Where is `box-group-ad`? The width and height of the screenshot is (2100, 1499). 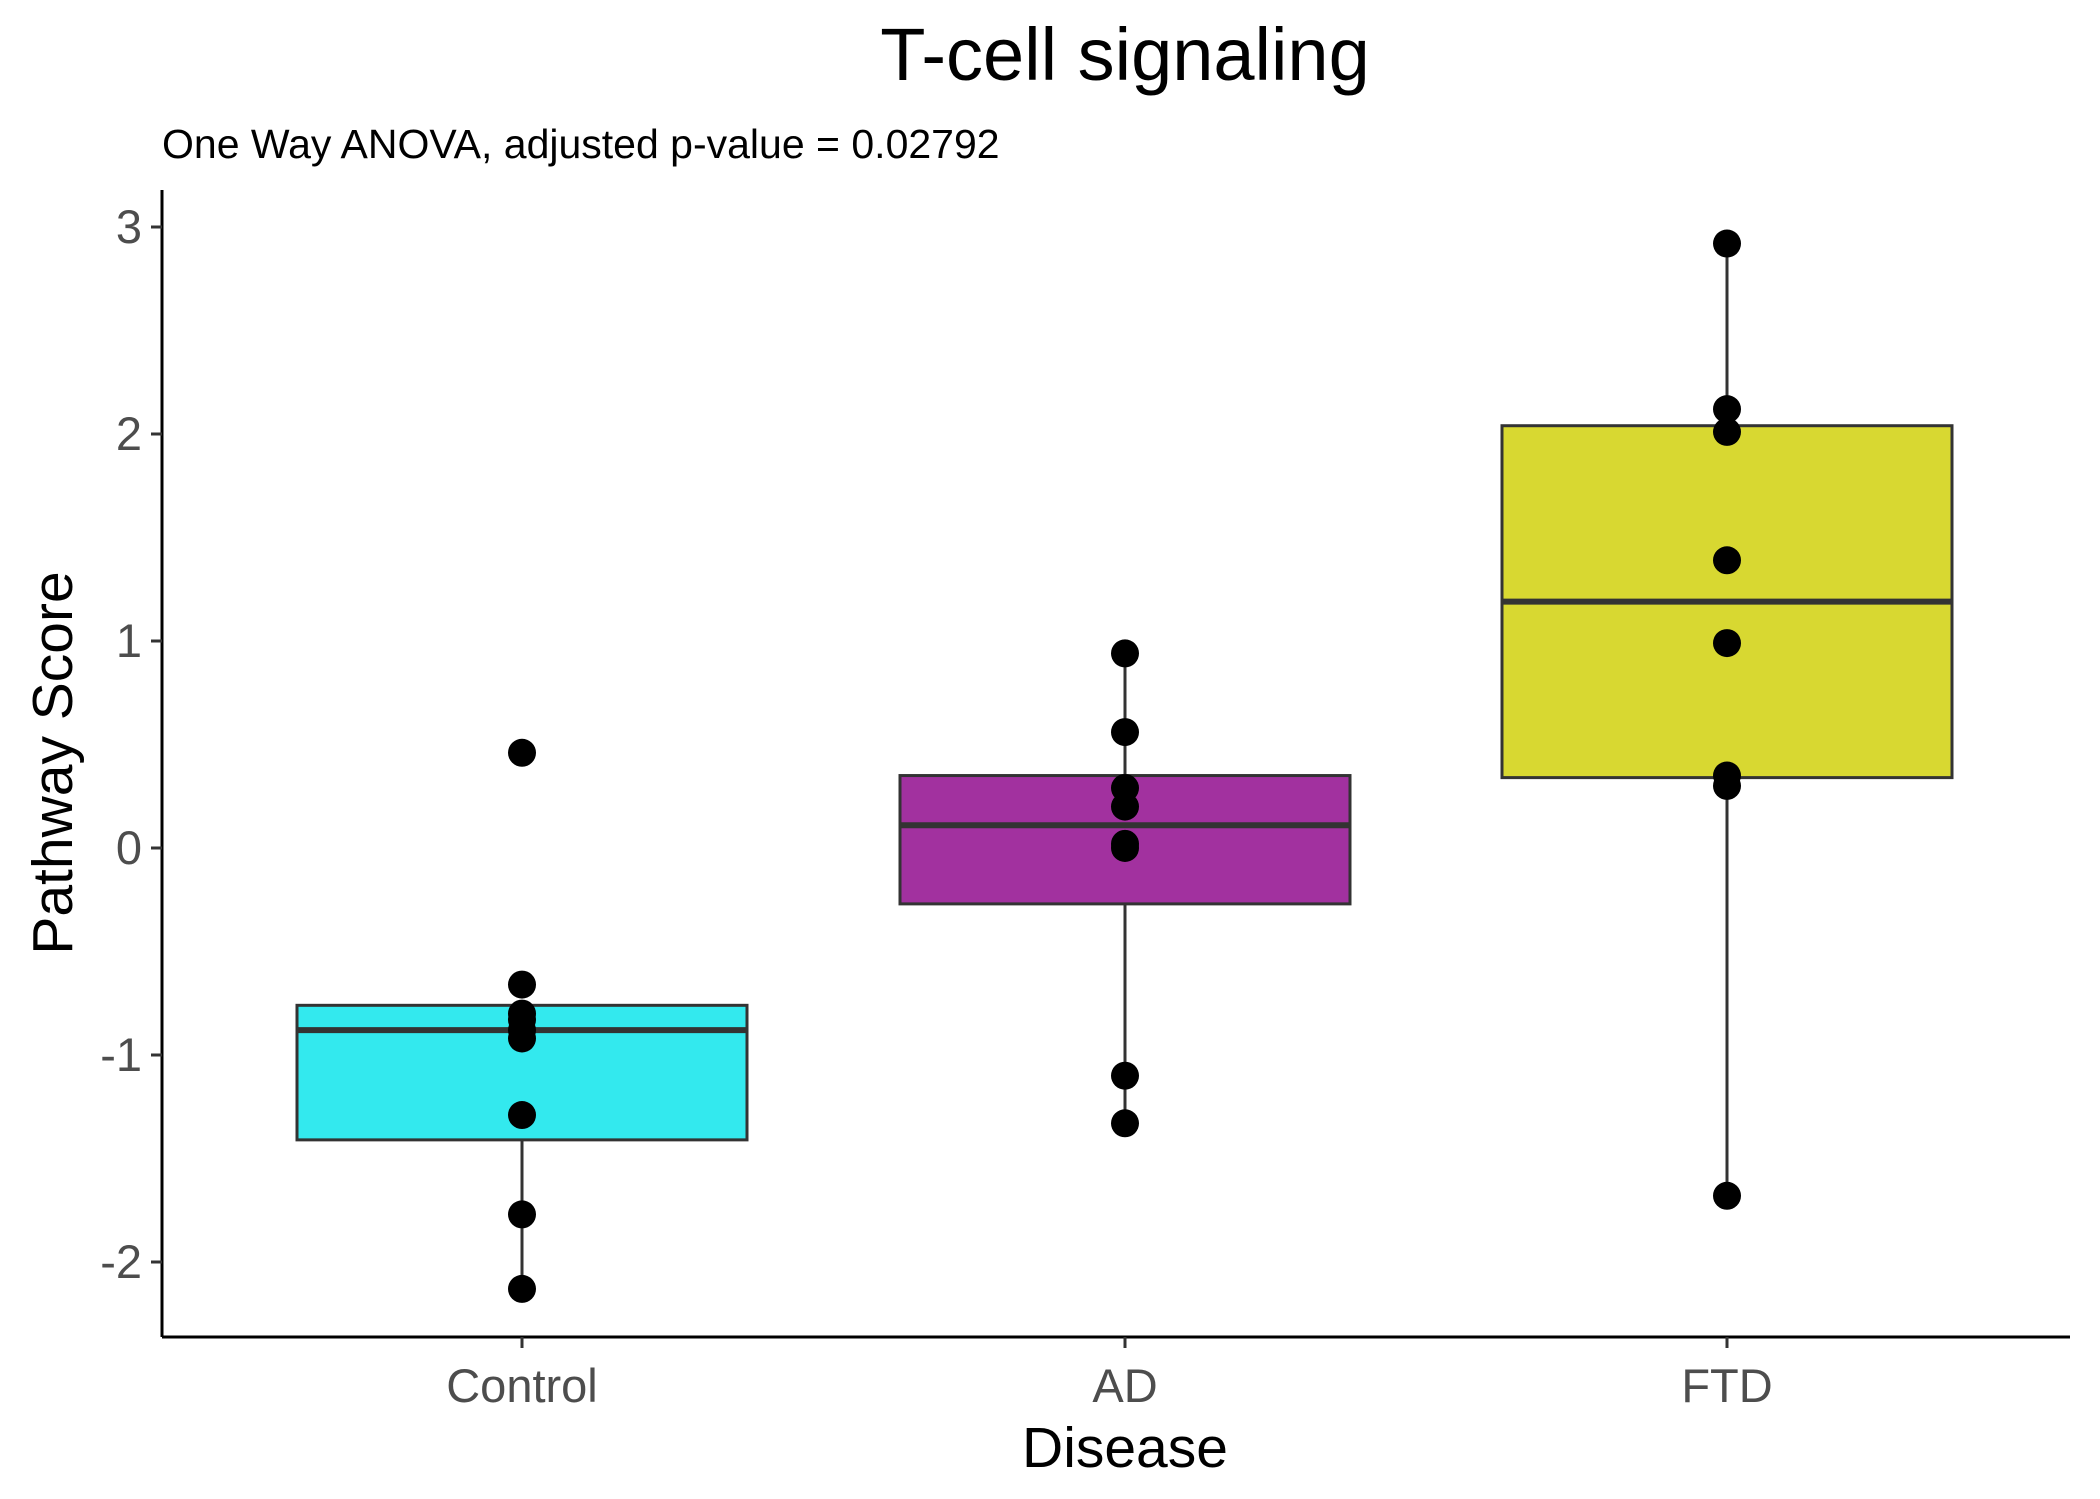 box-group-ad is located at coordinates (1125, 888).